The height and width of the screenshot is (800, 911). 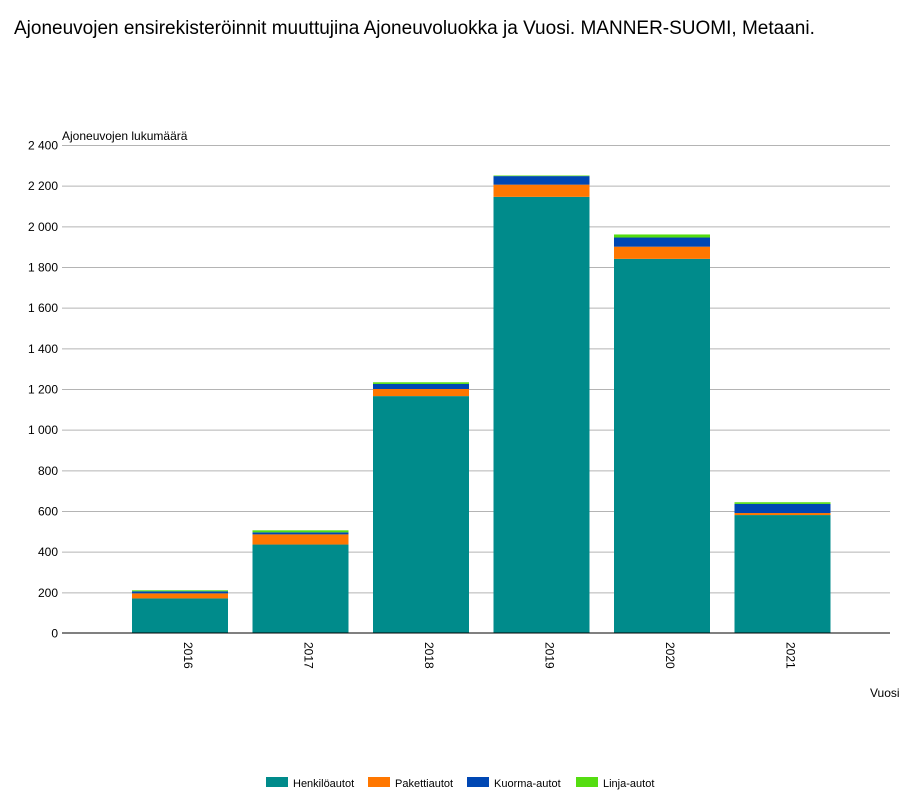 I want to click on y-axis-label: Ajoneuvojen lukumäärä, so click(x=125, y=136).